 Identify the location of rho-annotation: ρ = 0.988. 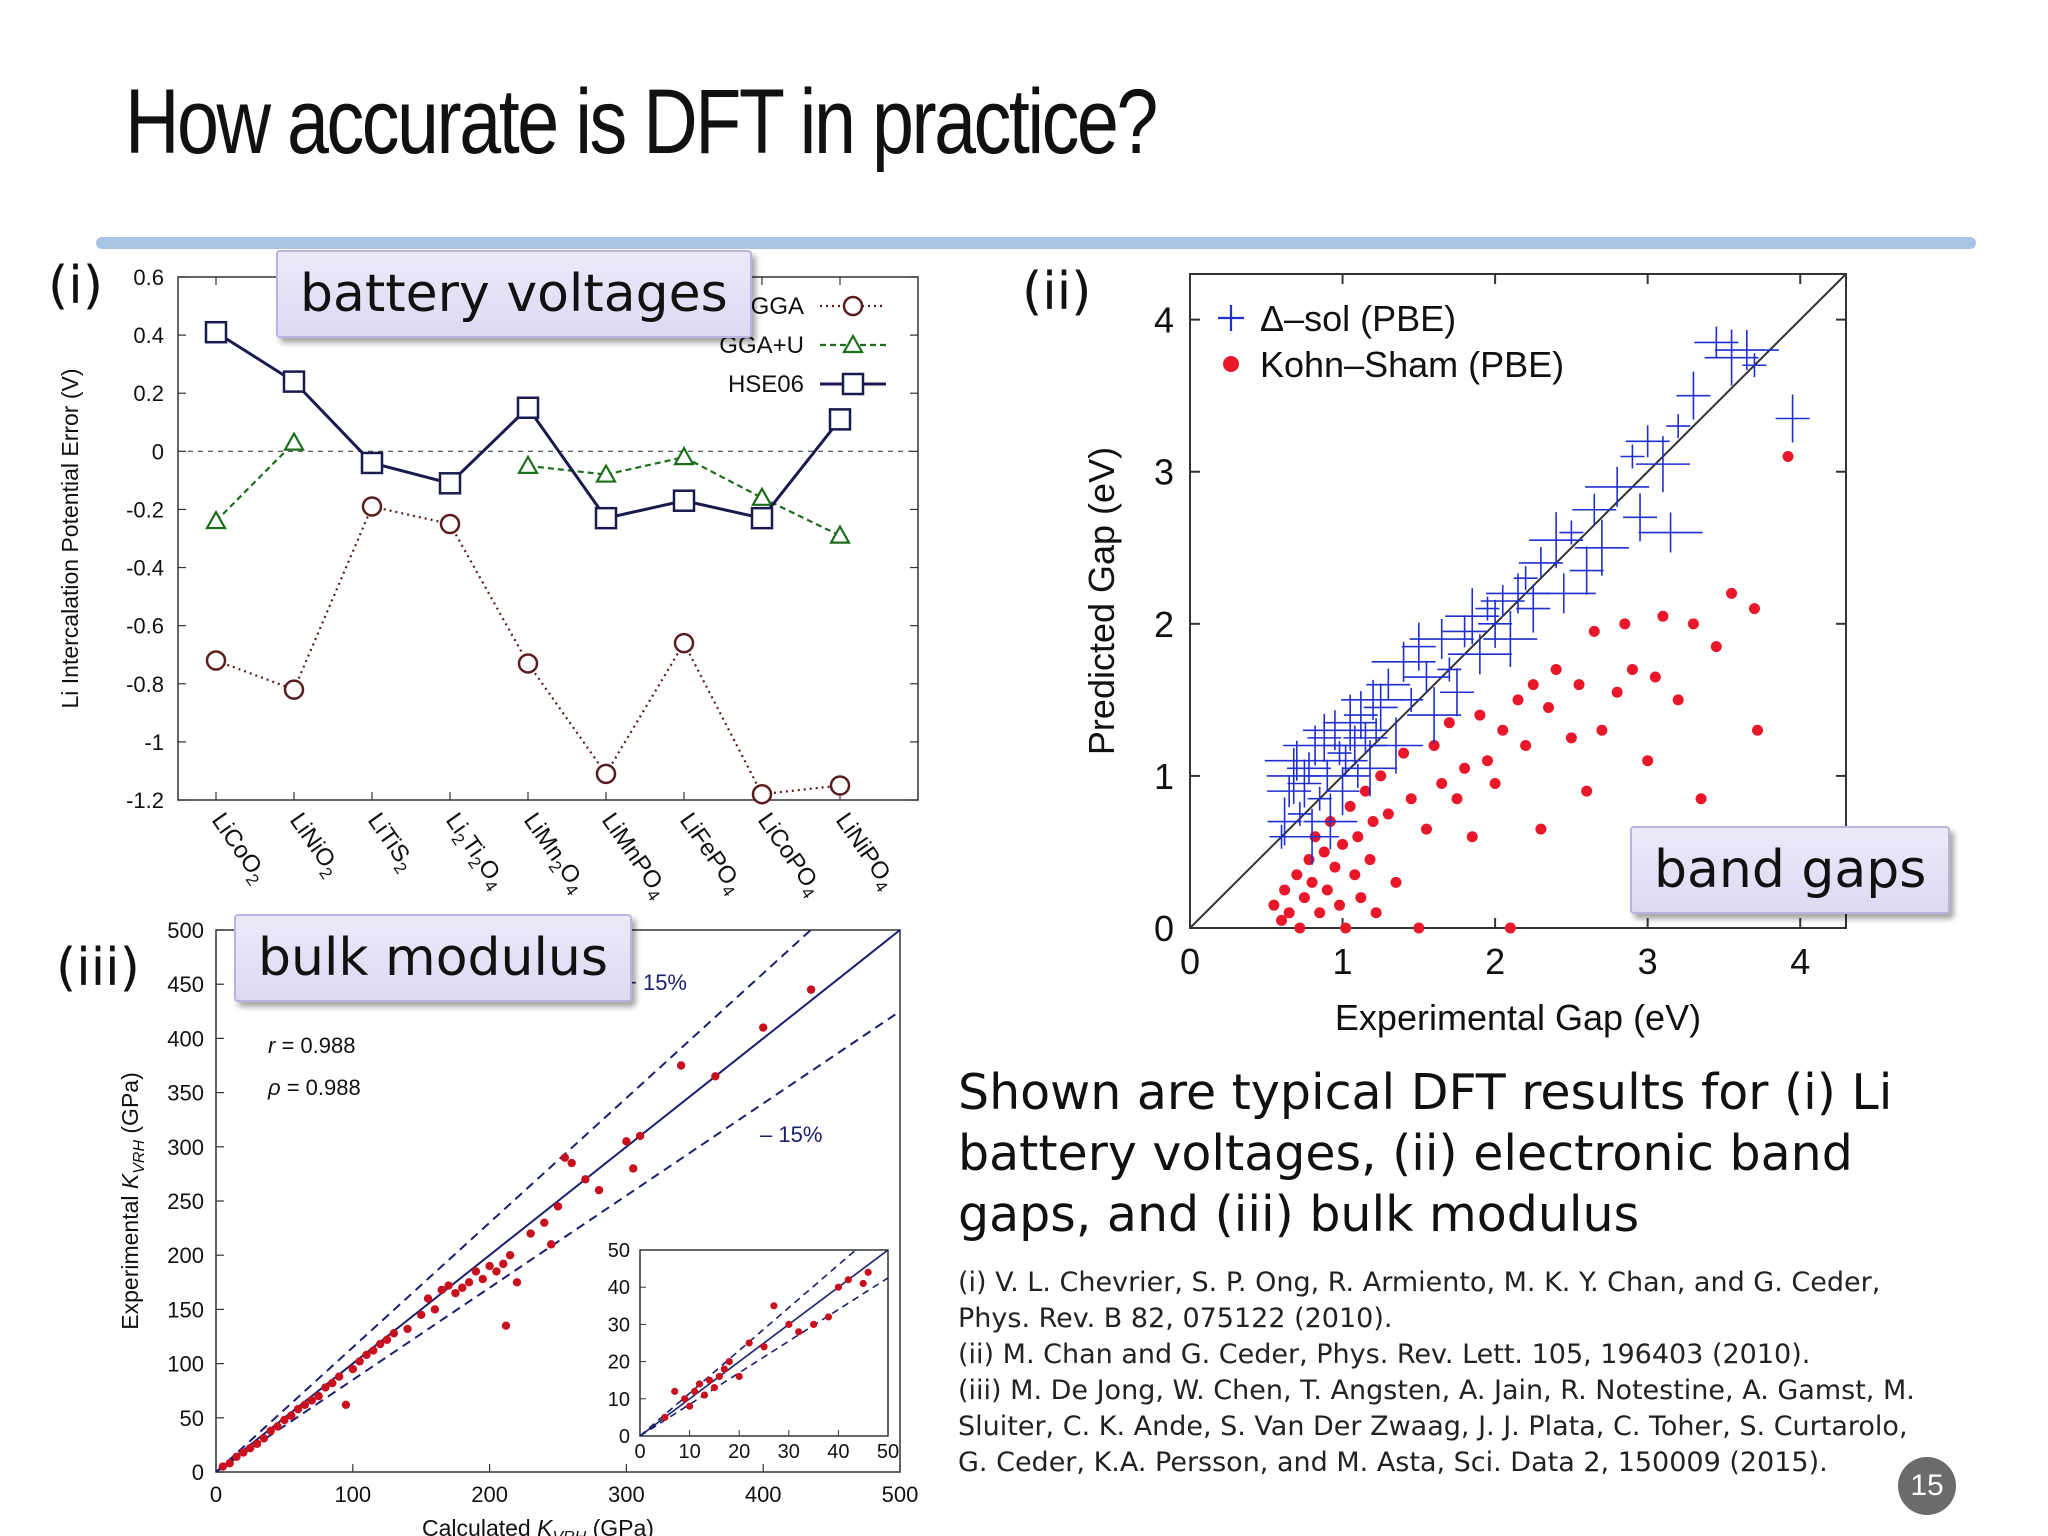
(314, 1087).